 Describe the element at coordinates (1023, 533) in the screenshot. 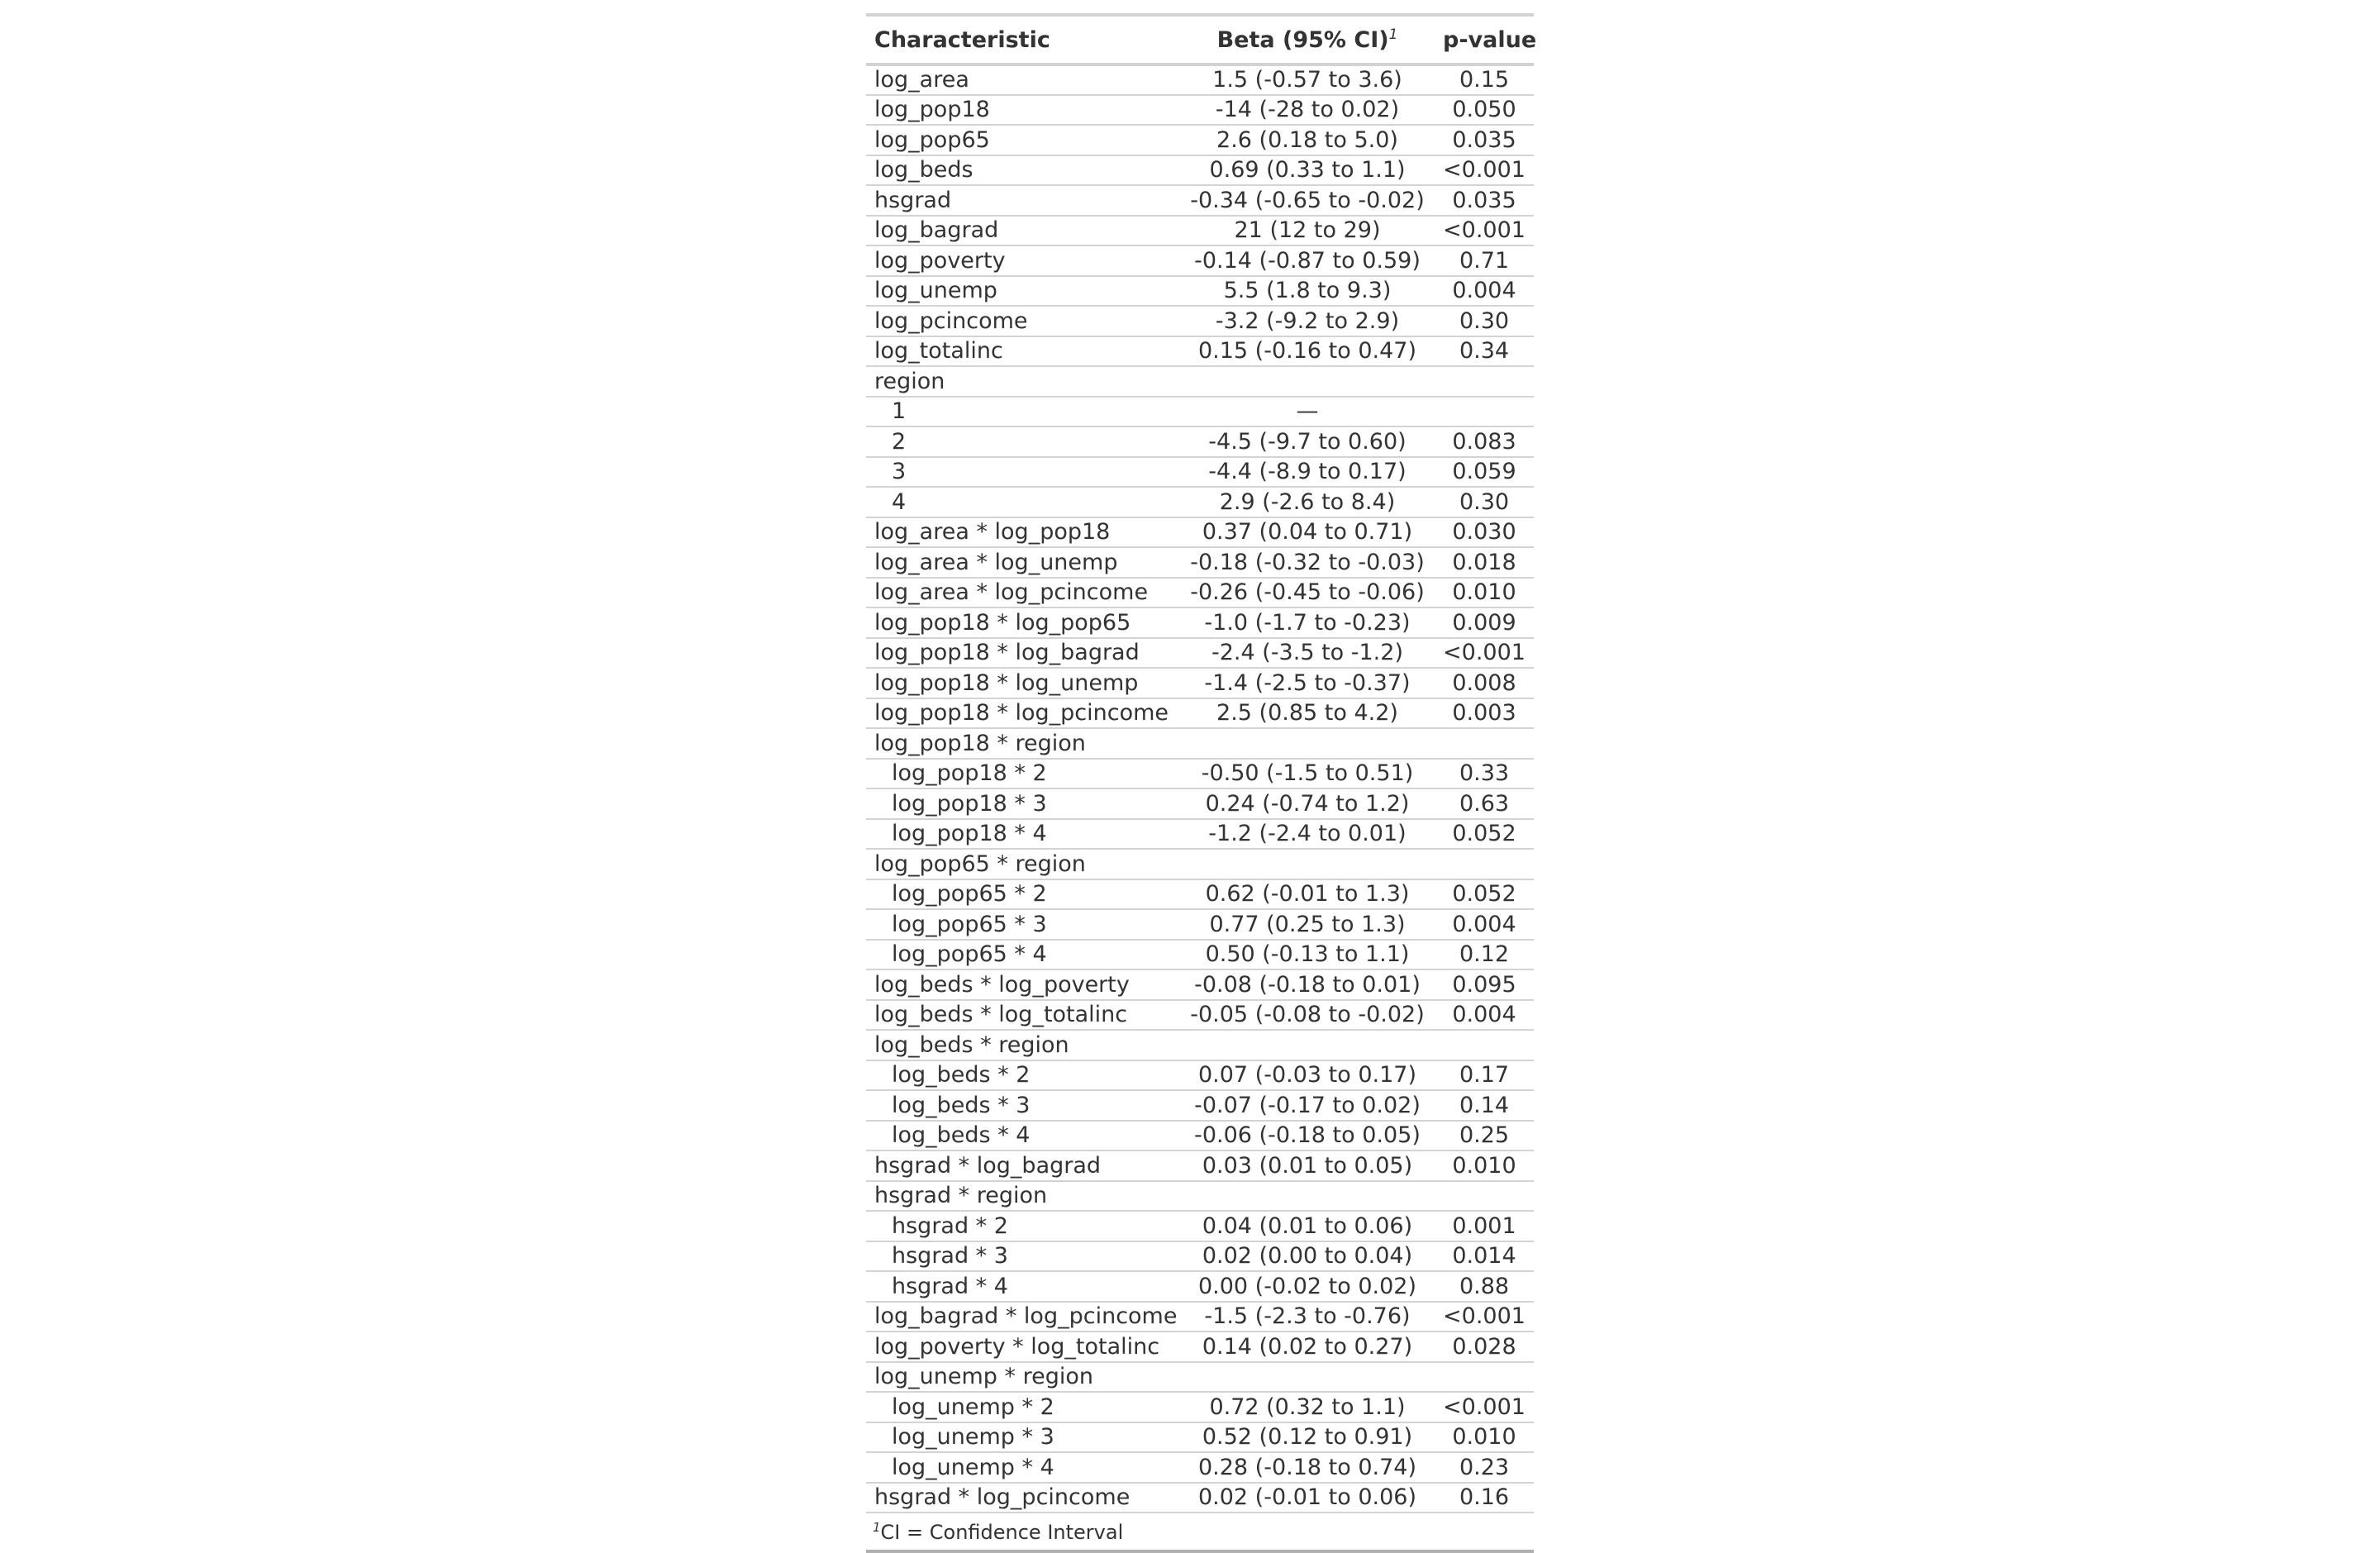

I see `cell-characteristic: log_area * log_pop18` at that location.